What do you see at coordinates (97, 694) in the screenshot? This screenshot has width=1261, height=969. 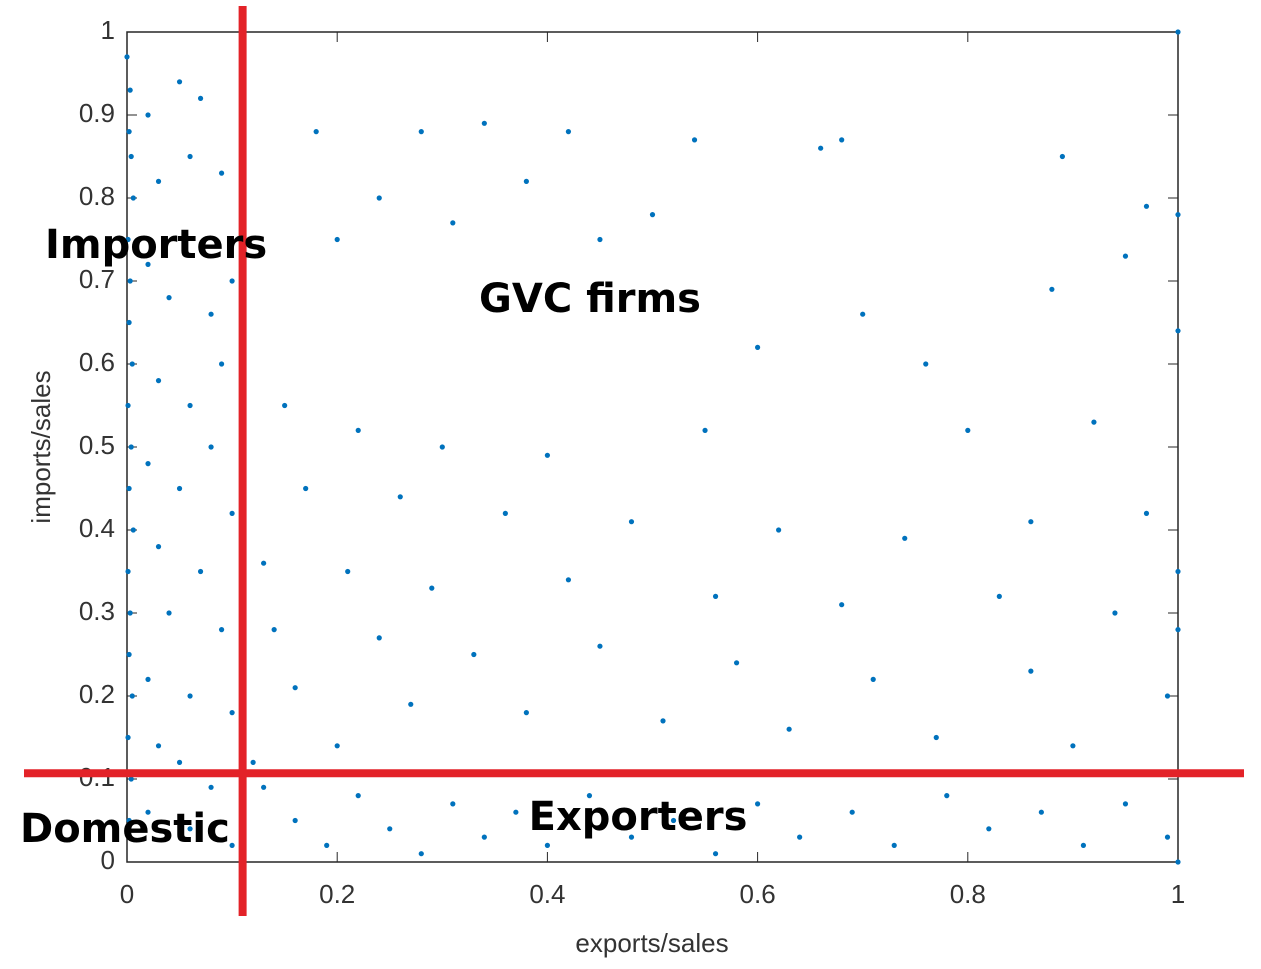 I see `y-tick-label: 0.2` at bounding box center [97, 694].